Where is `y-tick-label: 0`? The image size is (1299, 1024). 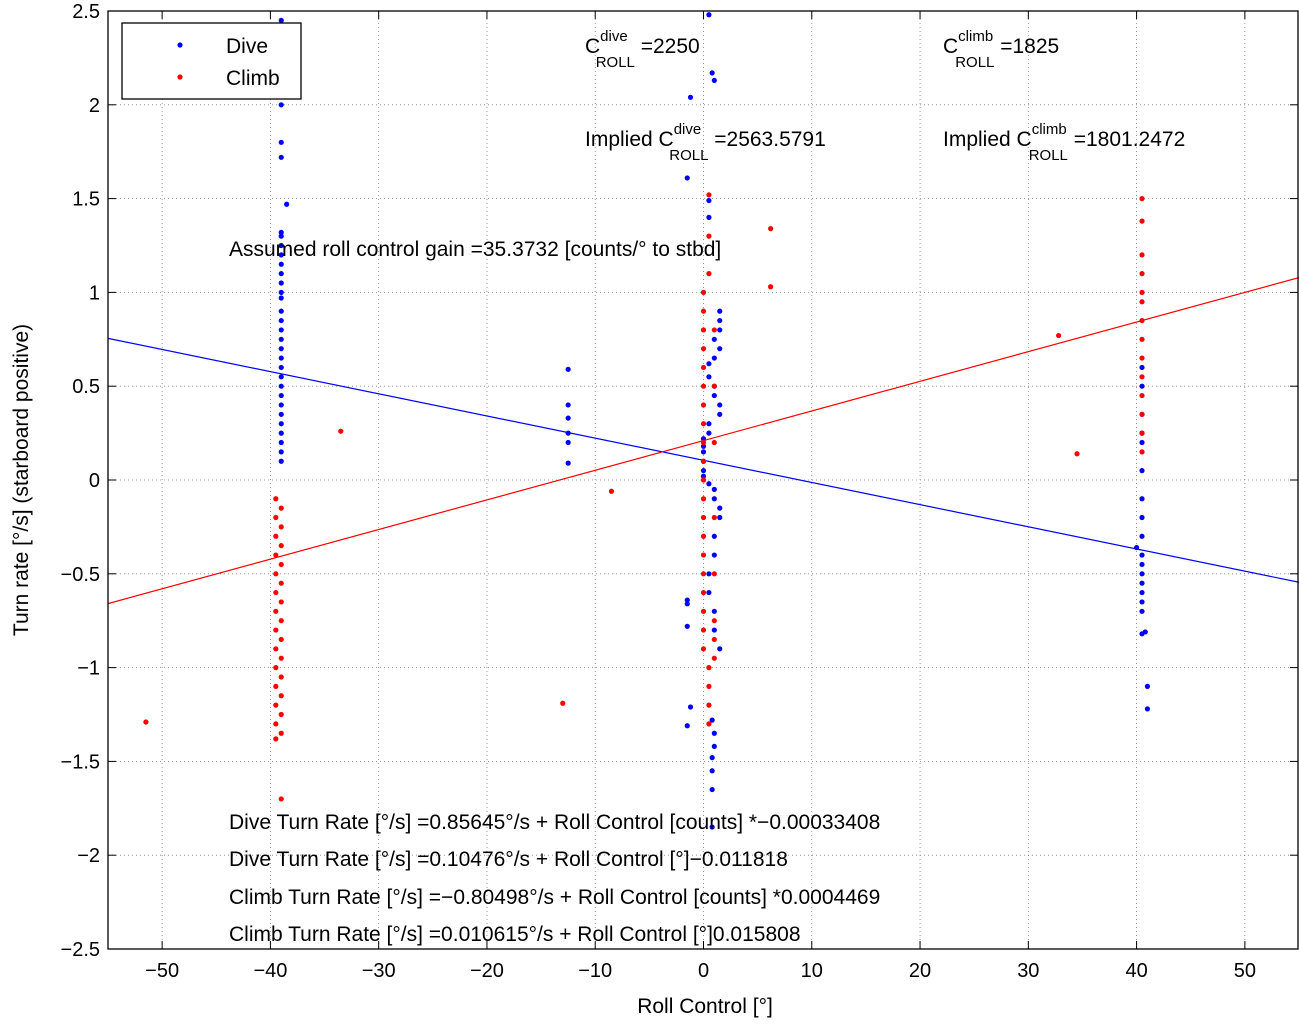
y-tick-label: 0 is located at coordinates (94, 481).